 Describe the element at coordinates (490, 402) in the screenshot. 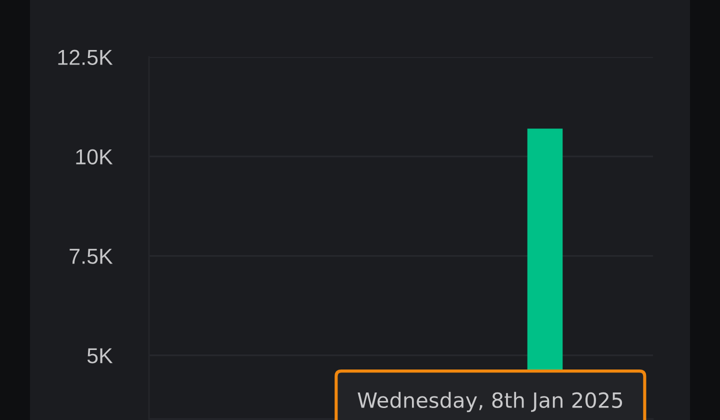

I see `annotation: Wednesday, 8th Jan 2025` at that location.